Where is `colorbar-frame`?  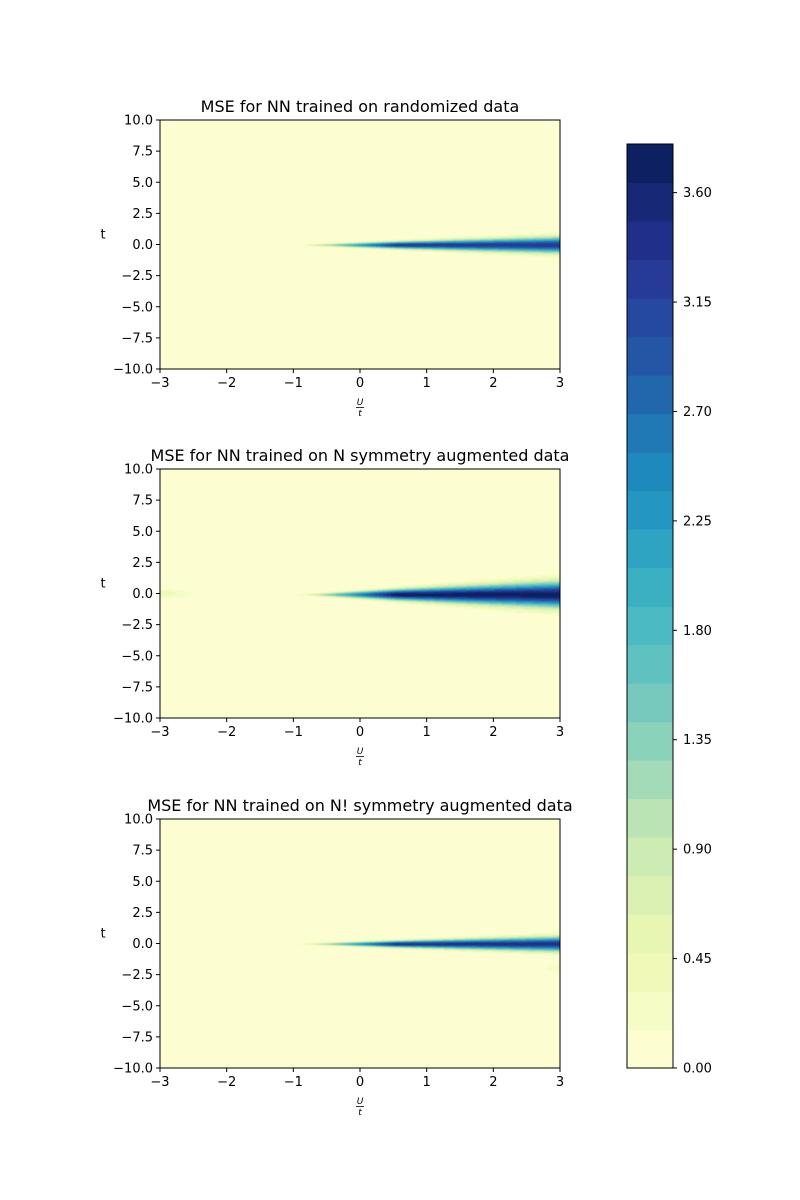 colorbar-frame is located at coordinates (650, 606).